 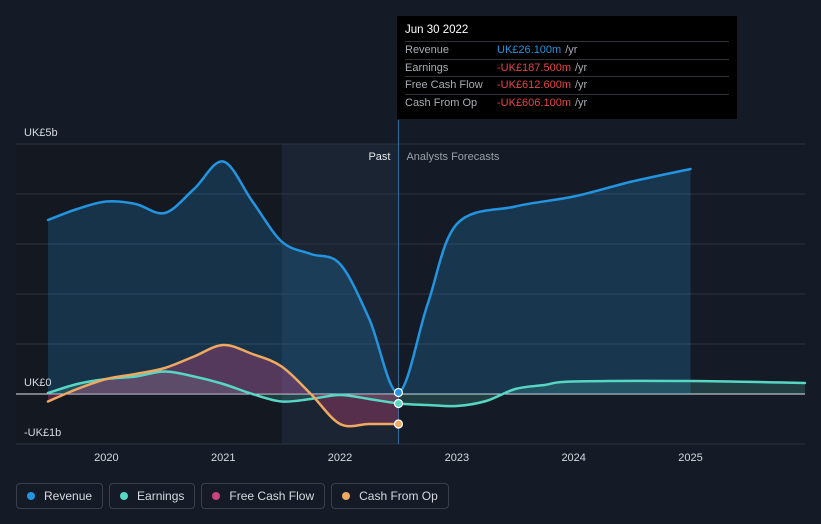 I want to click on cash-from-op-area, so click(x=223, y=385).